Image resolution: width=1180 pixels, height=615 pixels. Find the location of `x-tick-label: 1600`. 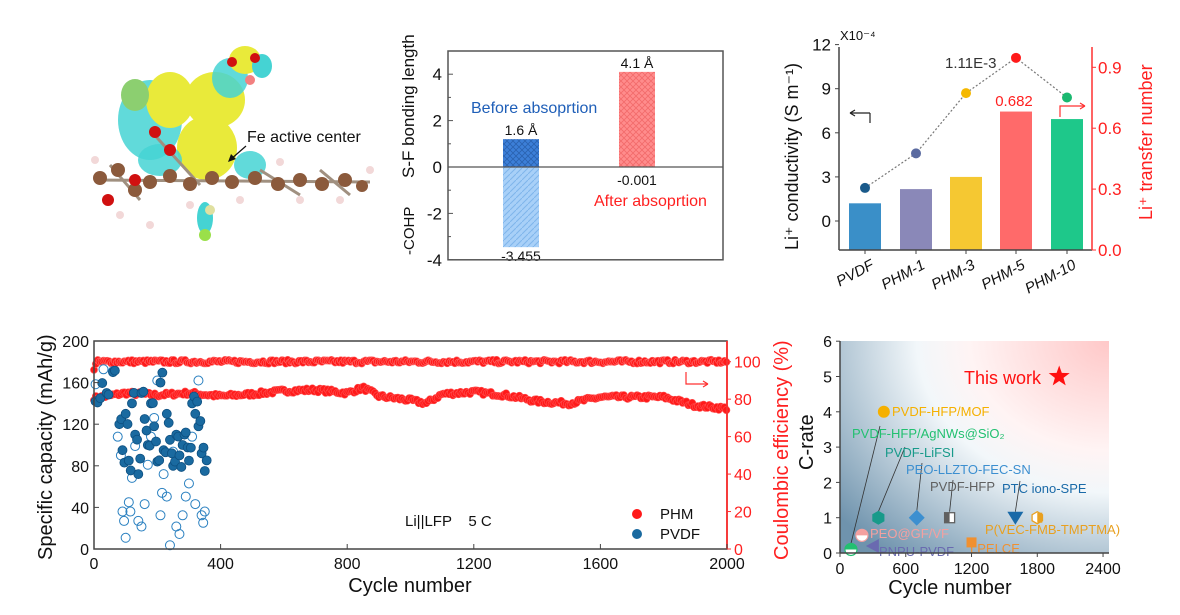

x-tick-label: 1600 is located at coordinates (601, 564).